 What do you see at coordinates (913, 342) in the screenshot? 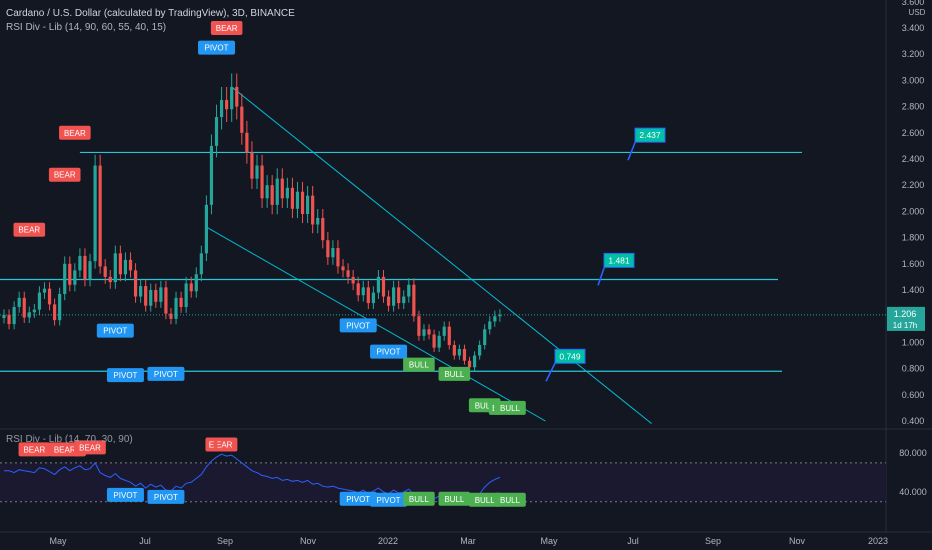
I see `price-tick-label: 1.000` at bounding box center [913, 342].